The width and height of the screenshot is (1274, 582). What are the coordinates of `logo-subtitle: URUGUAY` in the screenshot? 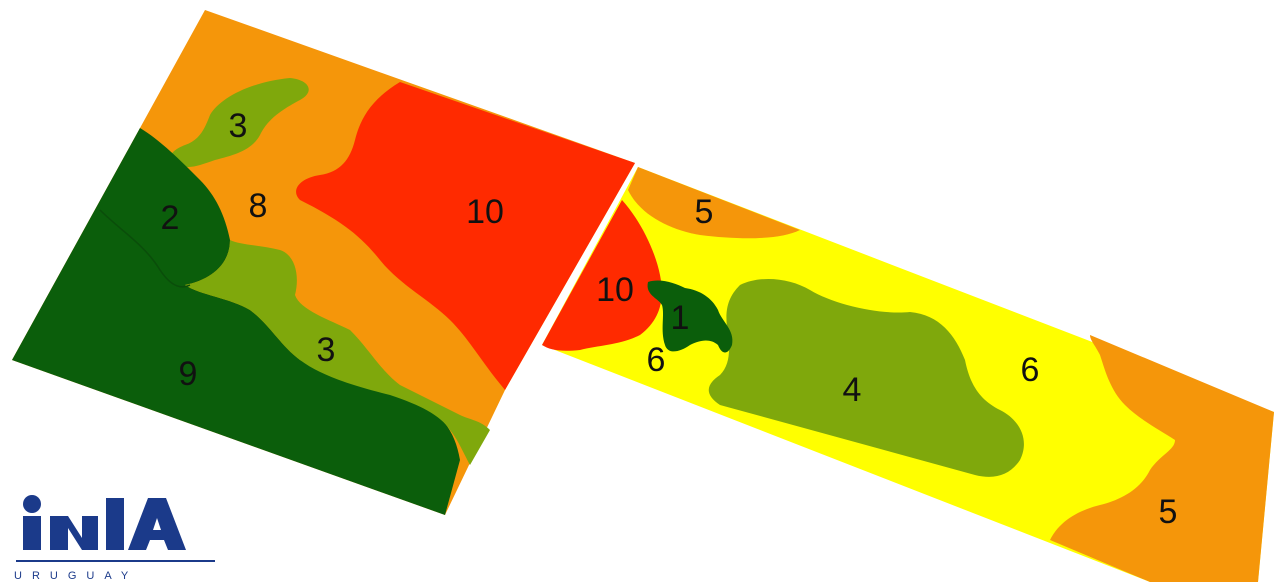 It's located at (76, 576).